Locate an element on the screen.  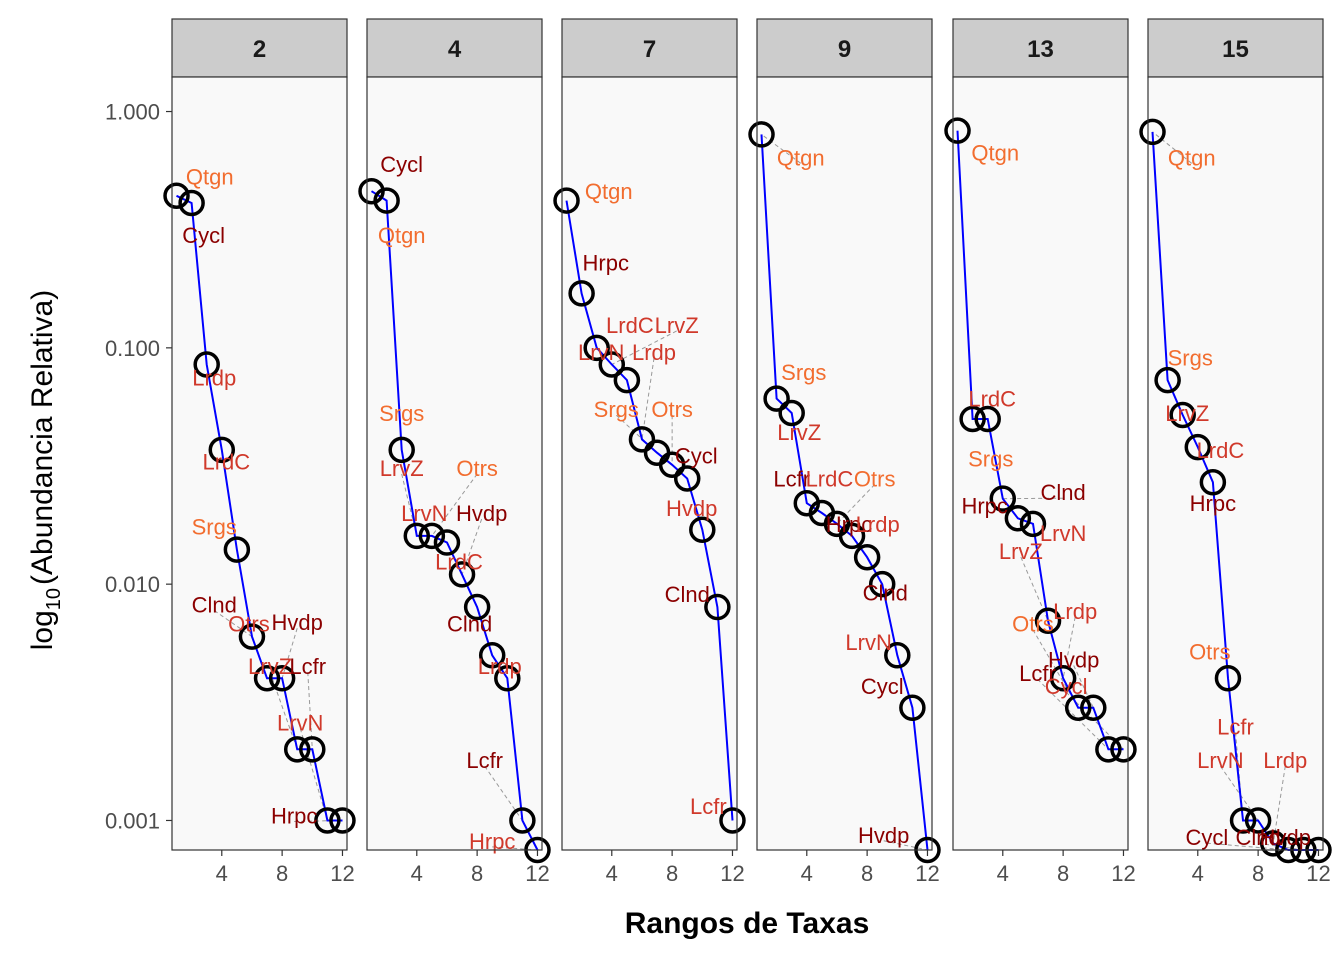
y-tick-label: 0.010 is located at coordinates (132, 584).